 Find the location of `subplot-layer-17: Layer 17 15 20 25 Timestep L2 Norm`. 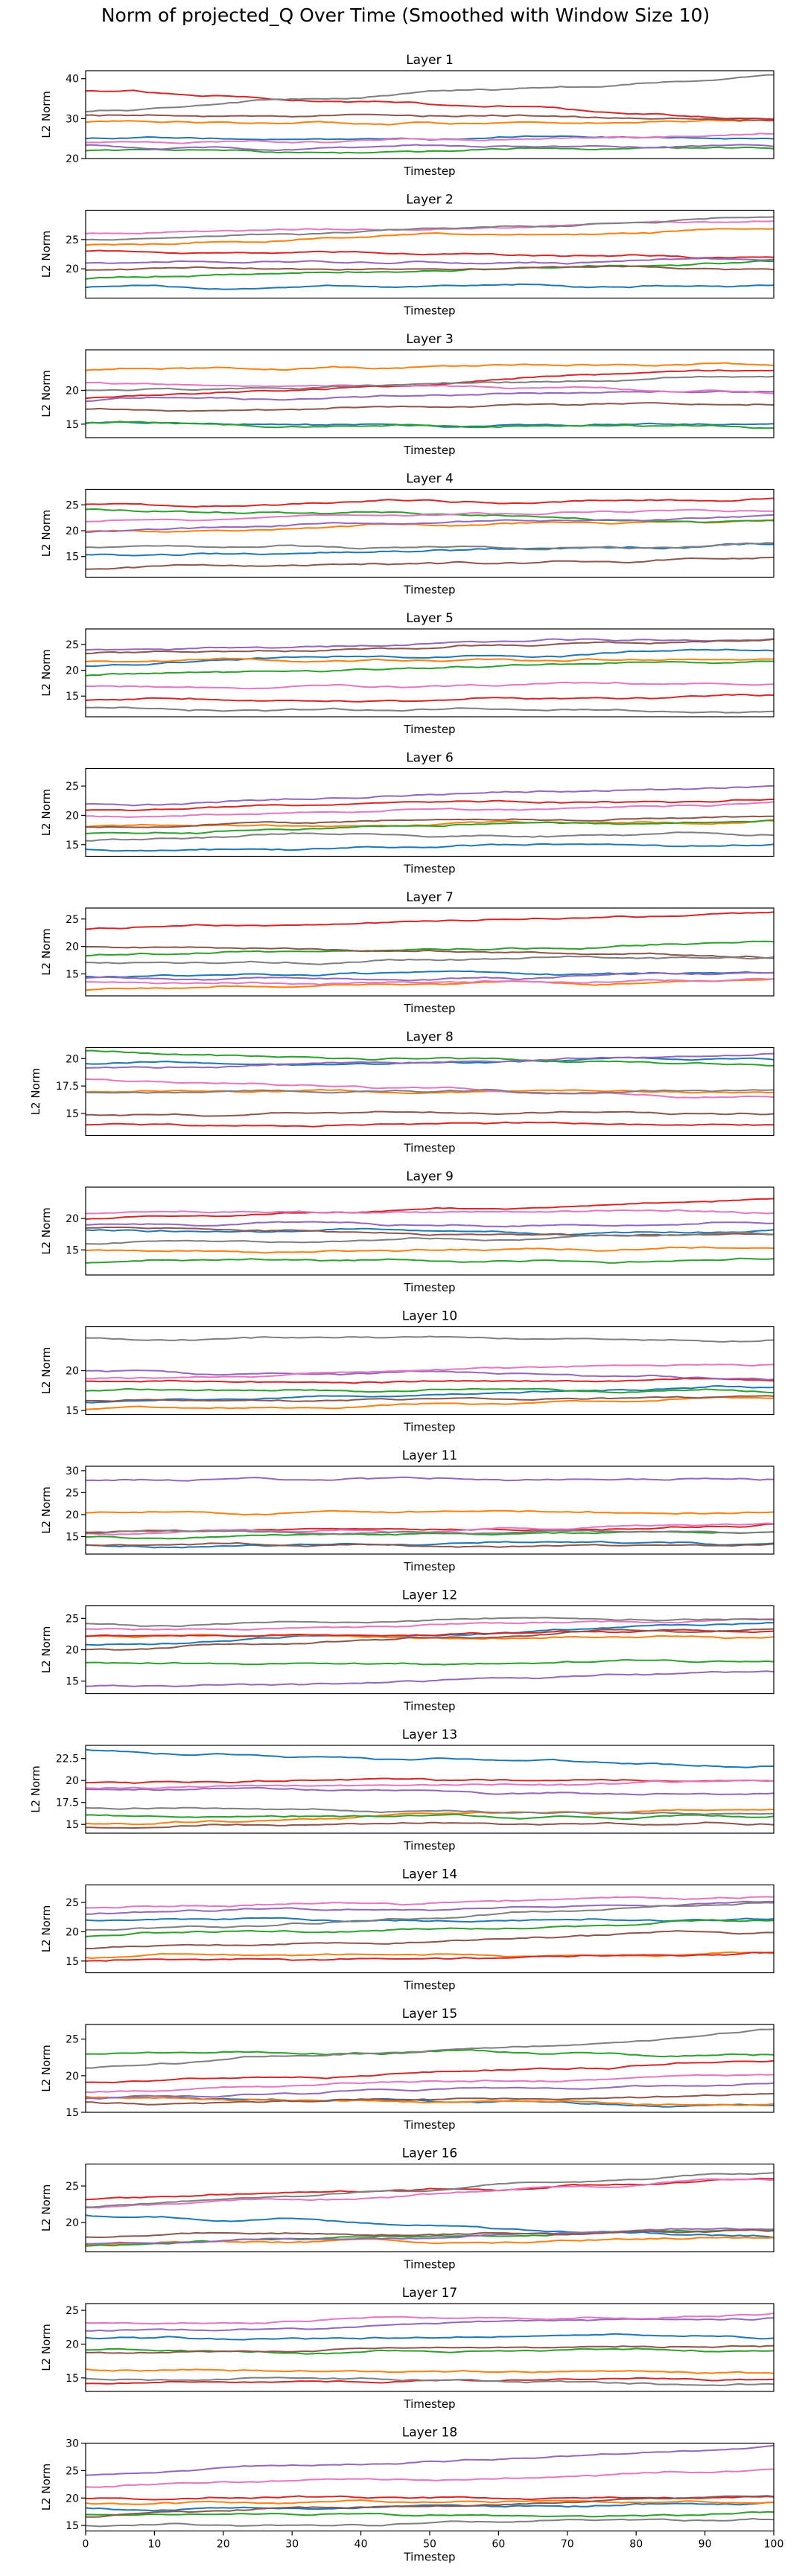

subplot-layer-17: Layer 17 15 20 25 Timestep L2 Norm is located at coordinates (407, 2348).